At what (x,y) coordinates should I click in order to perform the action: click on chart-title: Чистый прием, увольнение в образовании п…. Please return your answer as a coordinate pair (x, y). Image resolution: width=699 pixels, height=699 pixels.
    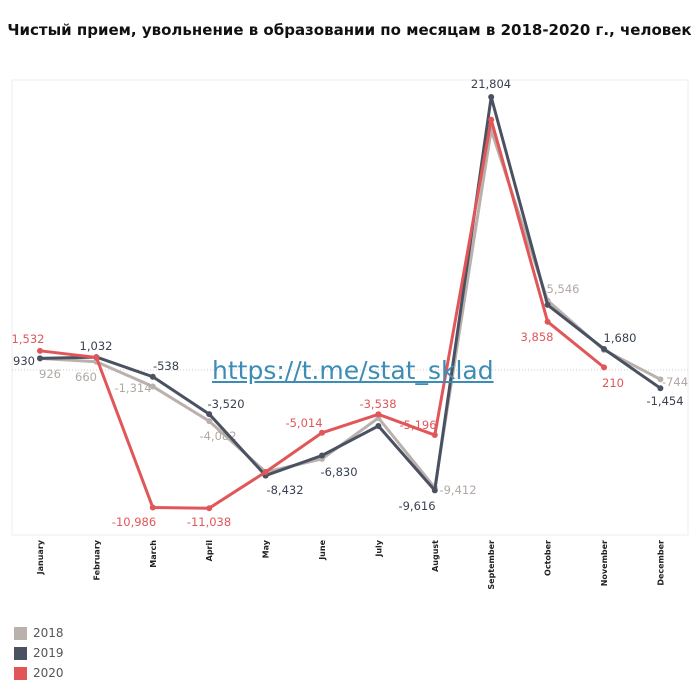
    Looking at the image, I should click on (349, 30).